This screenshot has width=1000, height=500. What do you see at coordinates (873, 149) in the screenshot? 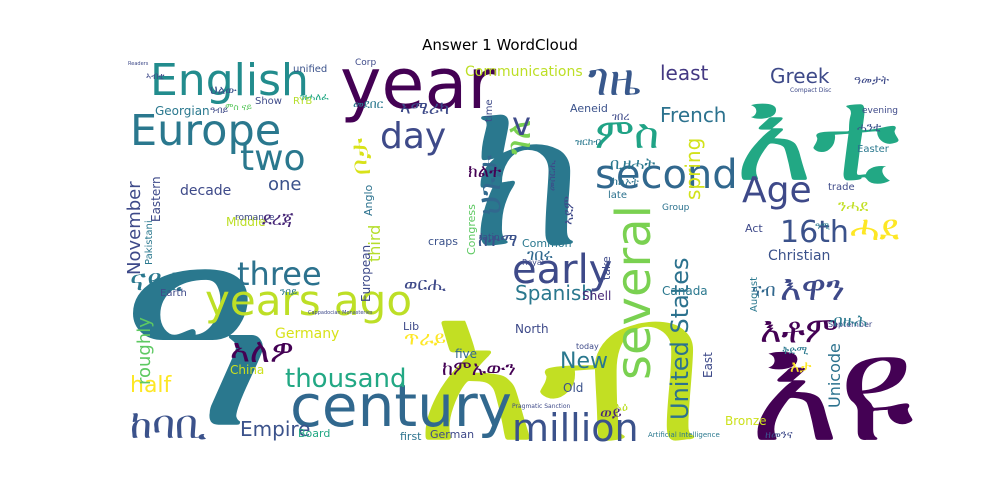
I see `word-easter: Easter` at bounding box center [873, 149].